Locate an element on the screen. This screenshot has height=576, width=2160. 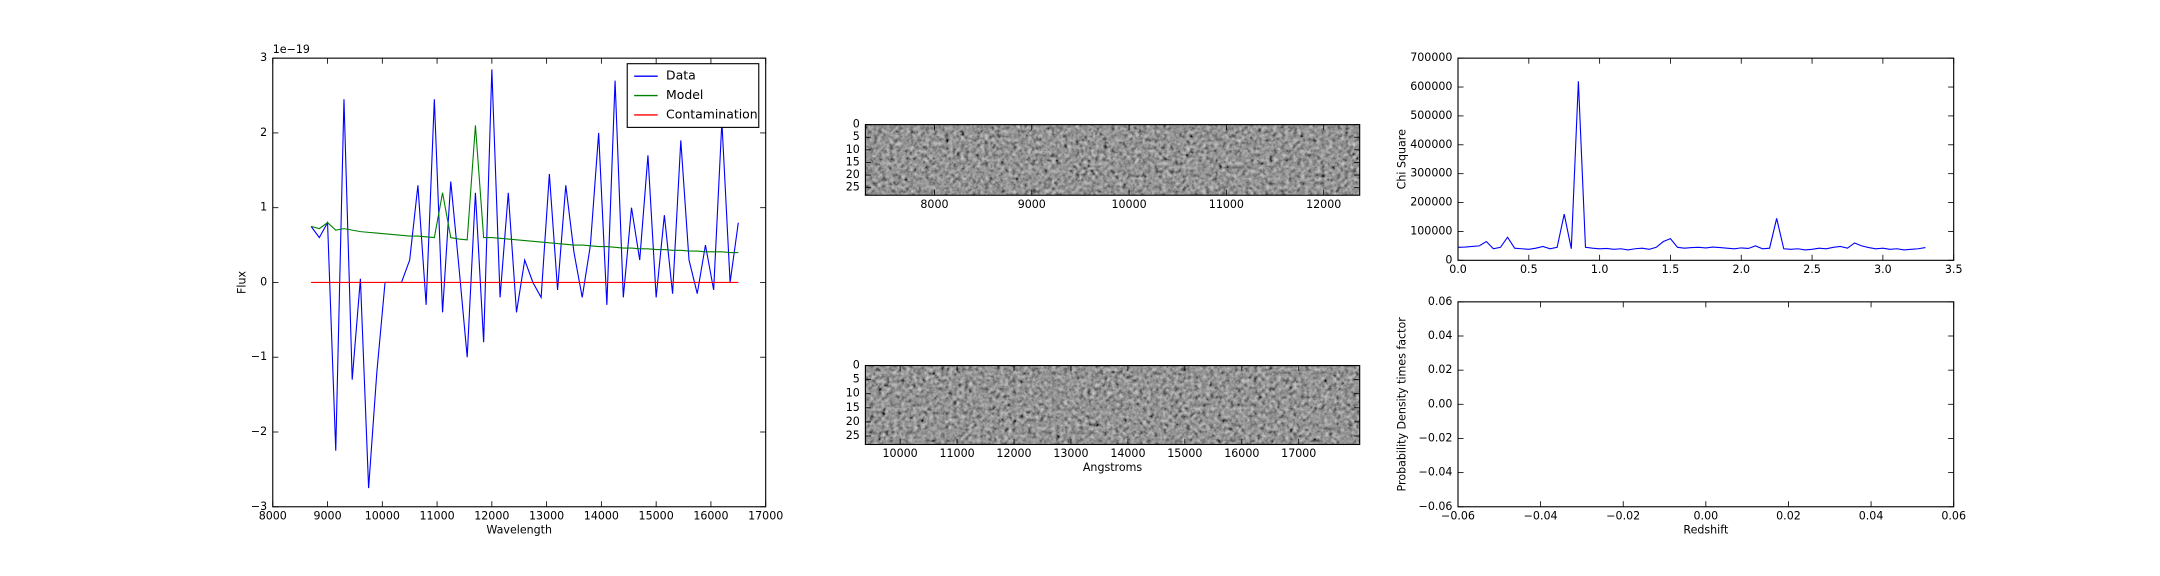
y-tick-label: 0.04 is located at coordinates (1440, 335).